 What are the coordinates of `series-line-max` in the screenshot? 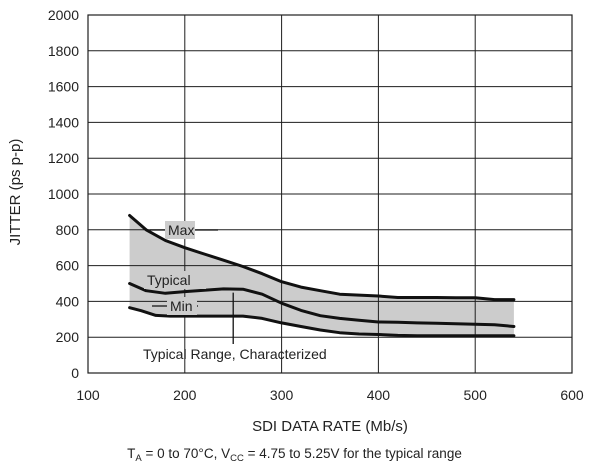 It's located at (322, 258).